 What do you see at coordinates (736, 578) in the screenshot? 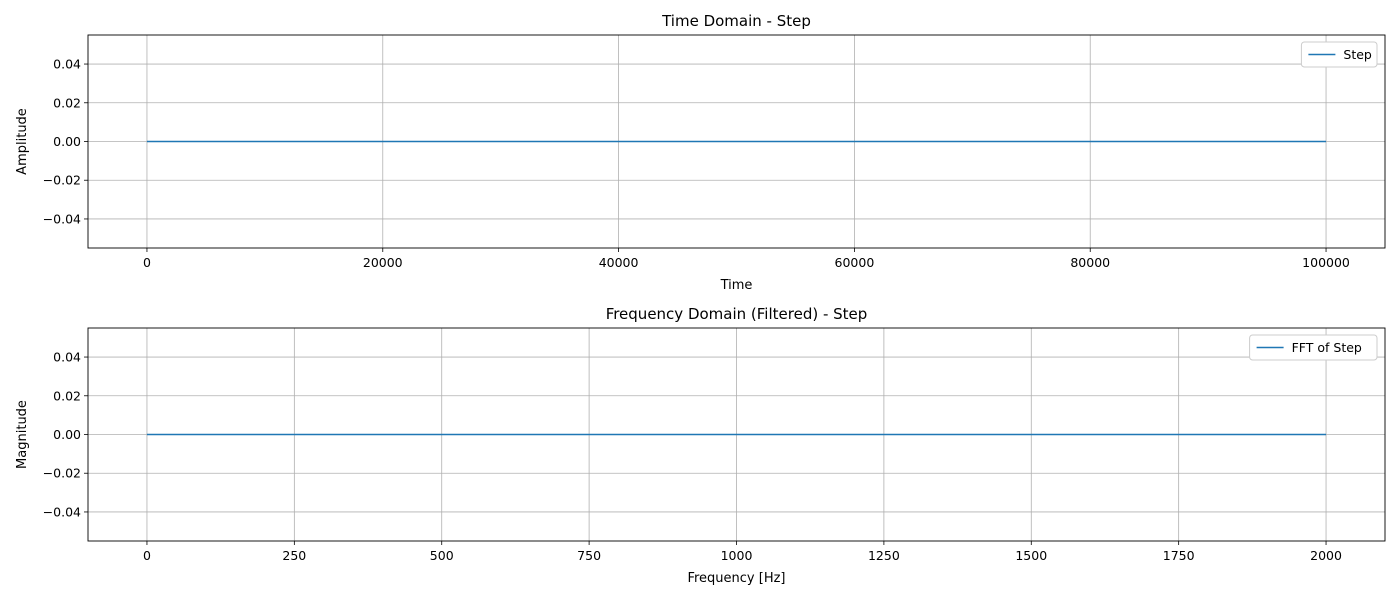
I see `x-axis-label: Frequency [Hz]` at bounding box center [736, 578].